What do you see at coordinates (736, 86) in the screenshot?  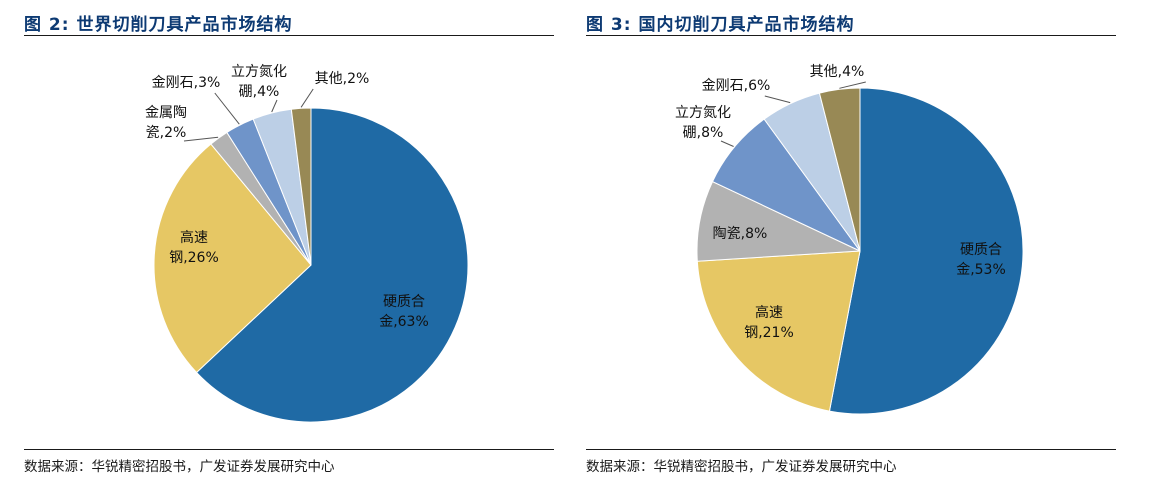 I see `slice-label: 金刚石,6%` at bounding box center [736, 86].